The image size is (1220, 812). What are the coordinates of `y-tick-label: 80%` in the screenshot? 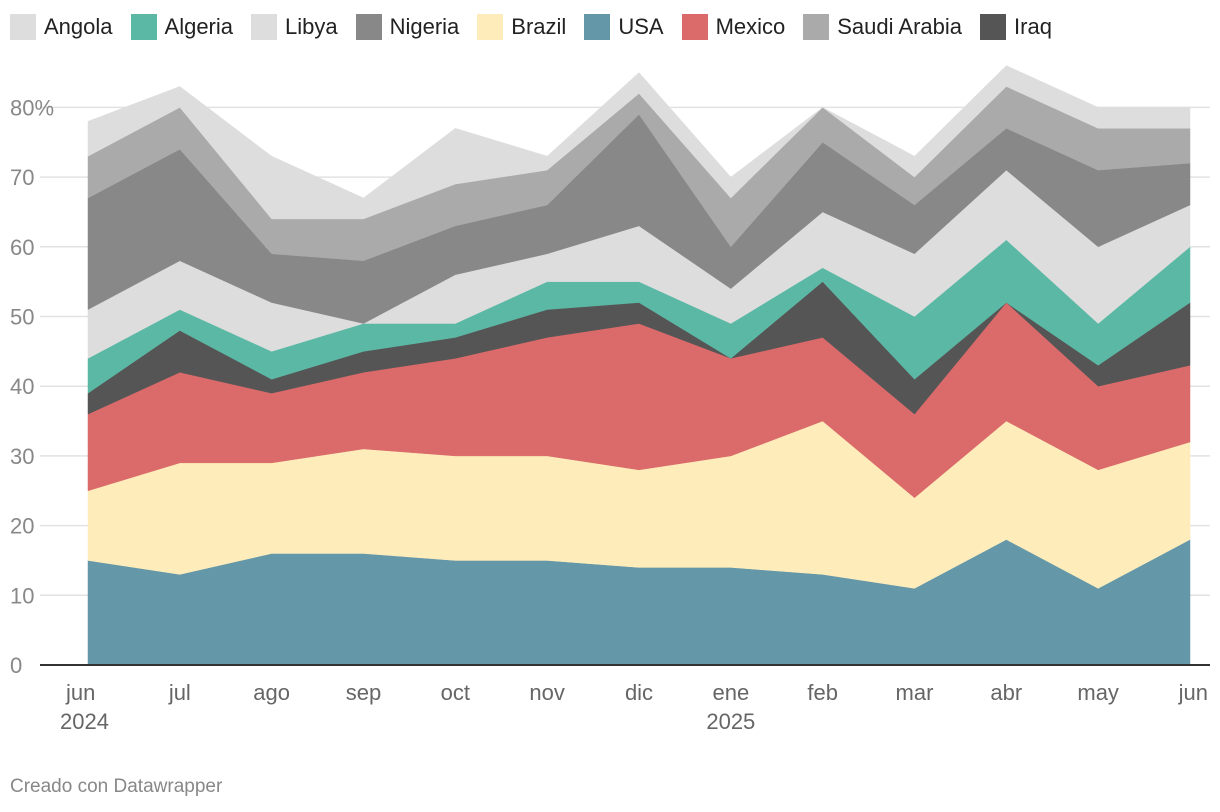 It's located at (32, 107).